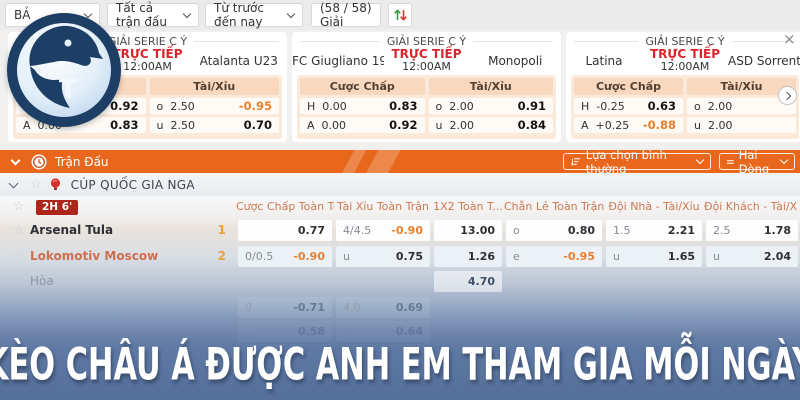  I want to click on live-label: TRỰC TIẾP, so click(147, 54).